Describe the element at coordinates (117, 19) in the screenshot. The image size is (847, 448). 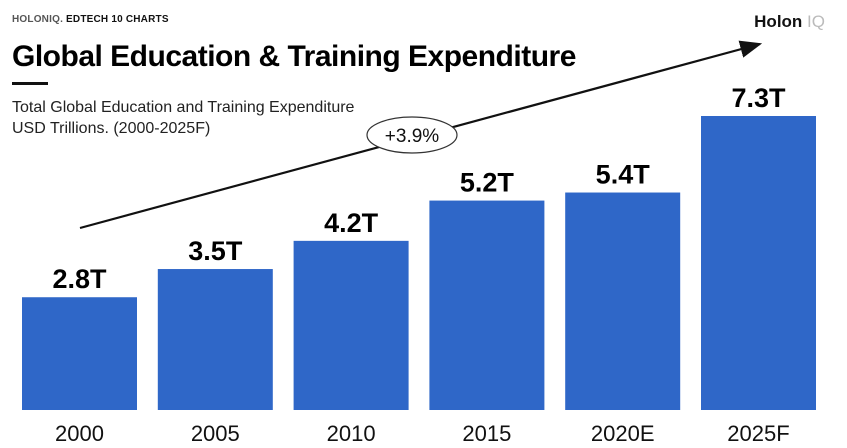
I see `kicker-series: EDTECH 10 CHARTS` at that location.